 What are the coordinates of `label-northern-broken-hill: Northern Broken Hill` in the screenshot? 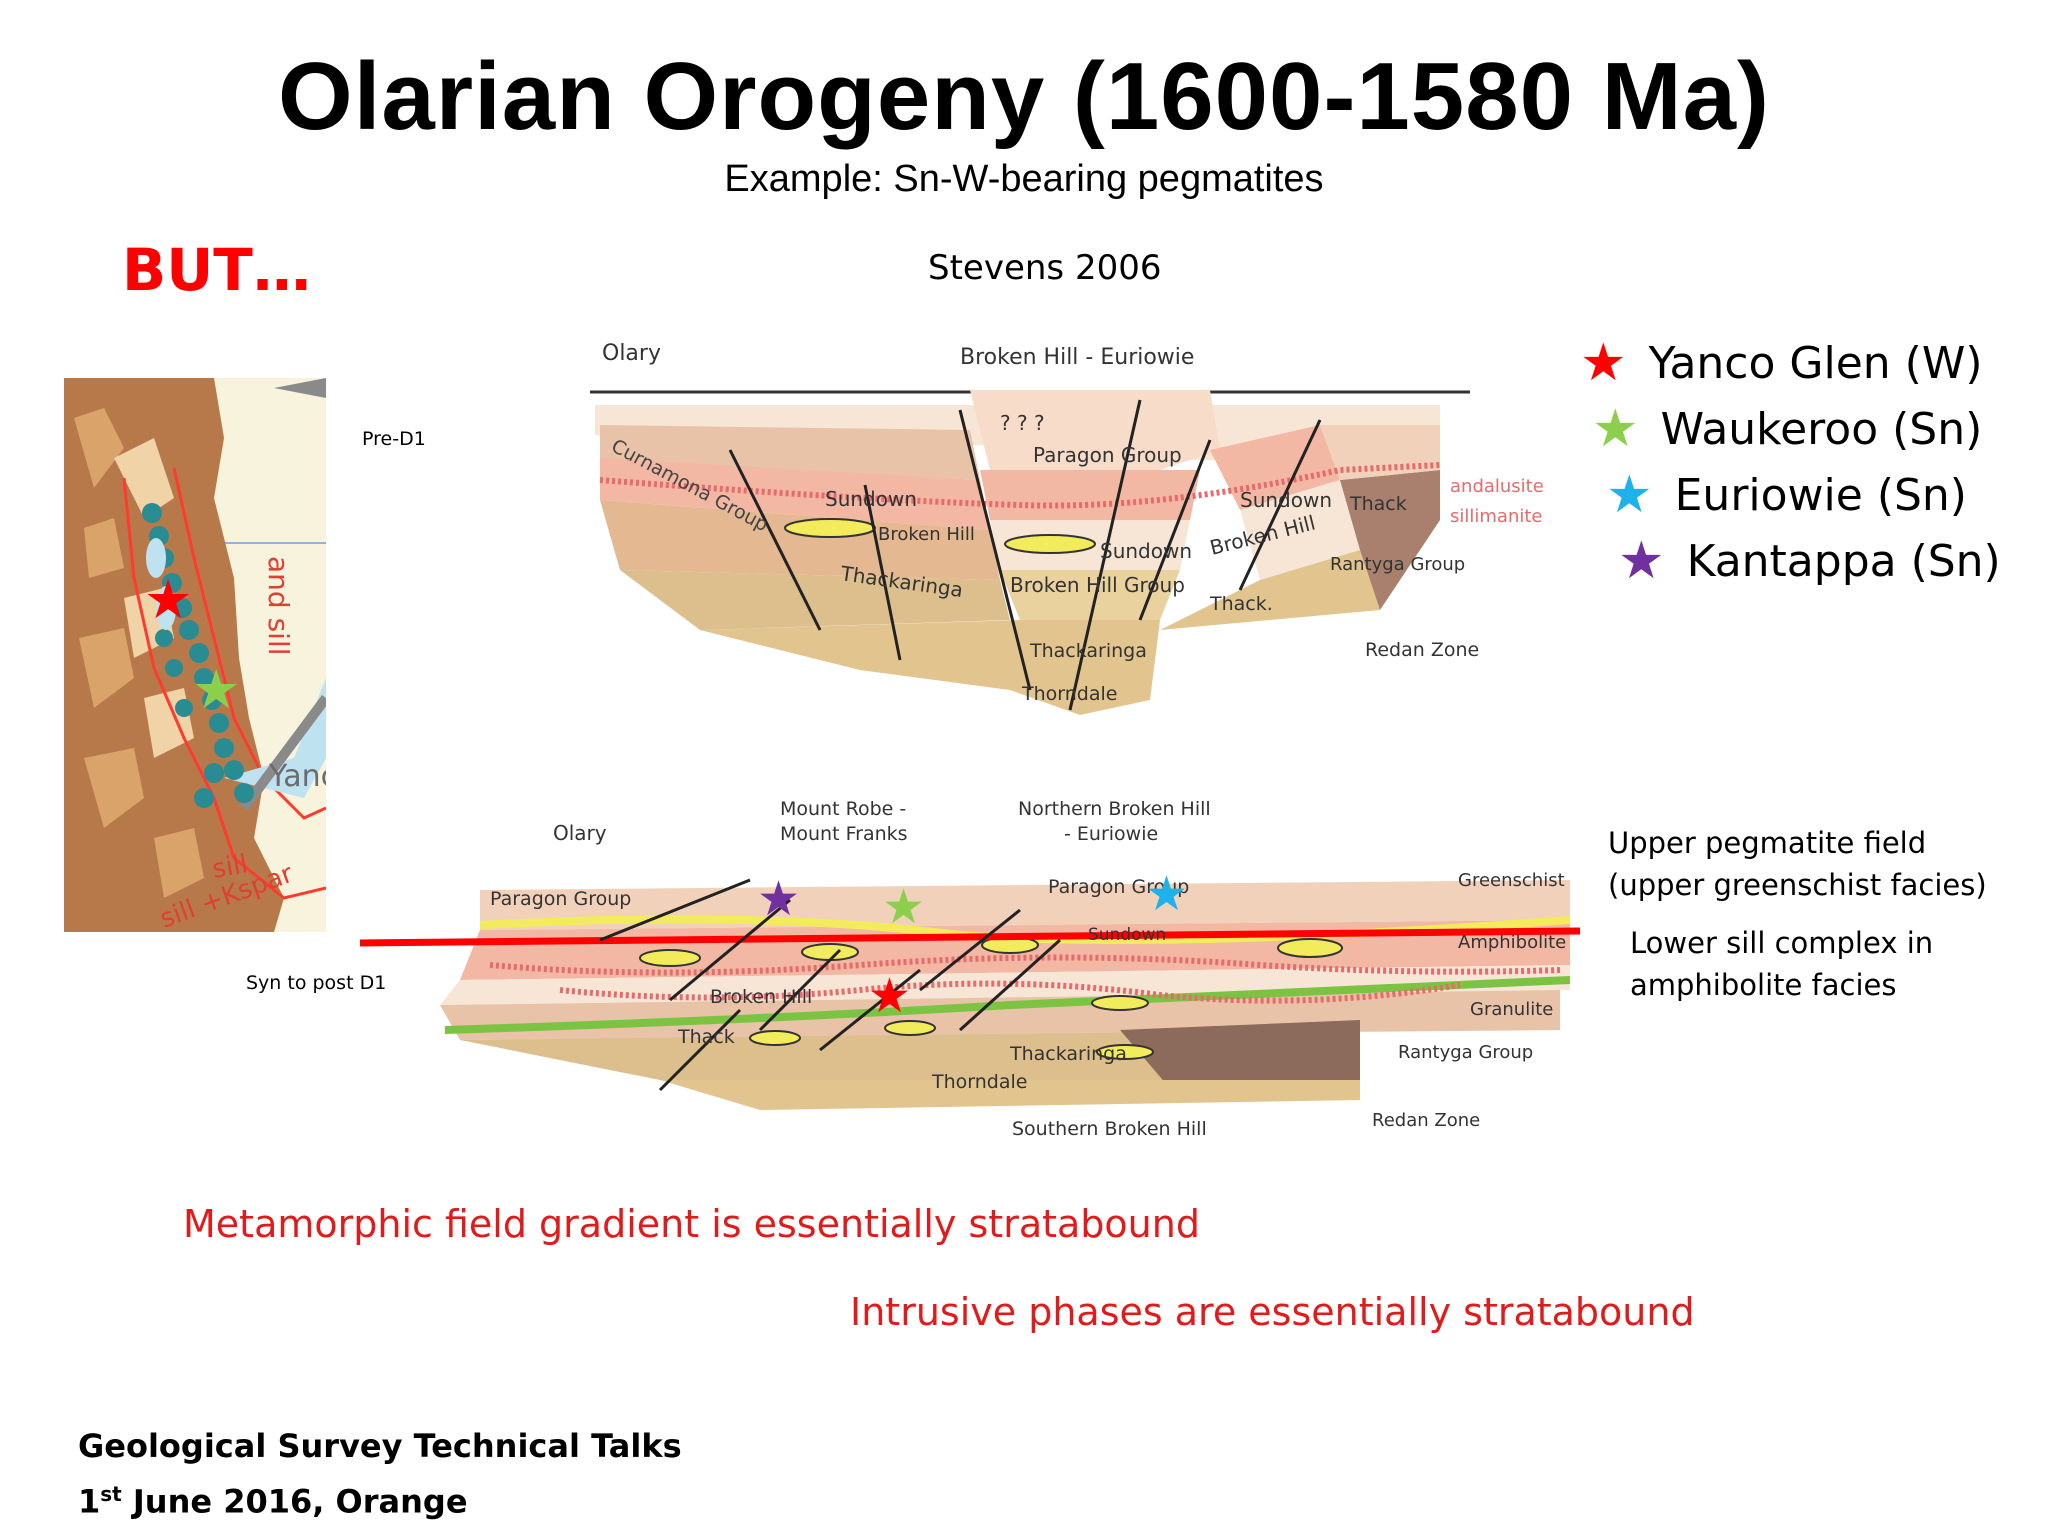 It's located at (1114, 809).